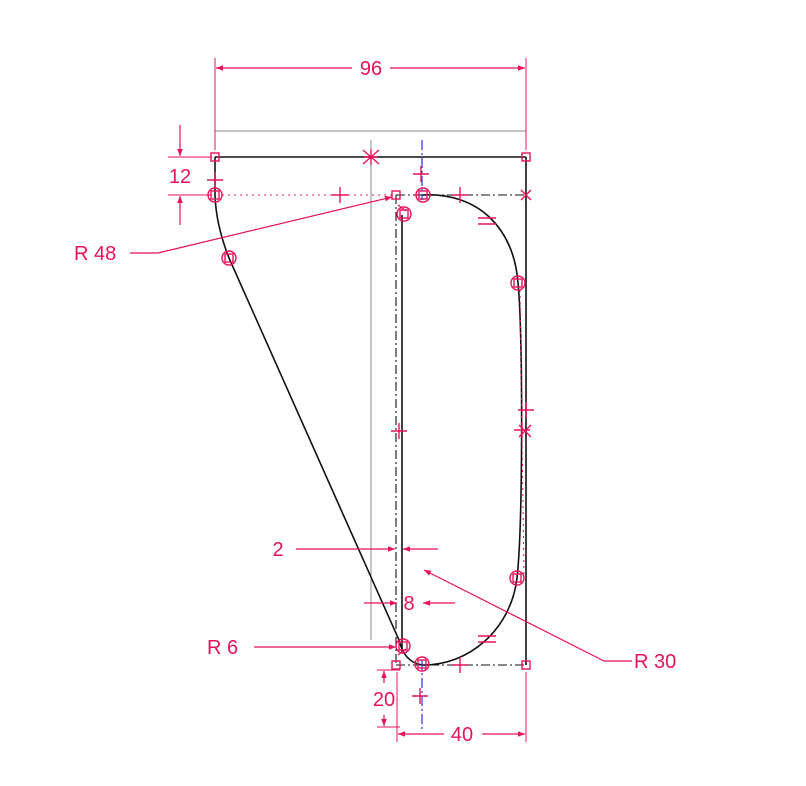  I want to click on left-profile-arc, so click(222, 226).